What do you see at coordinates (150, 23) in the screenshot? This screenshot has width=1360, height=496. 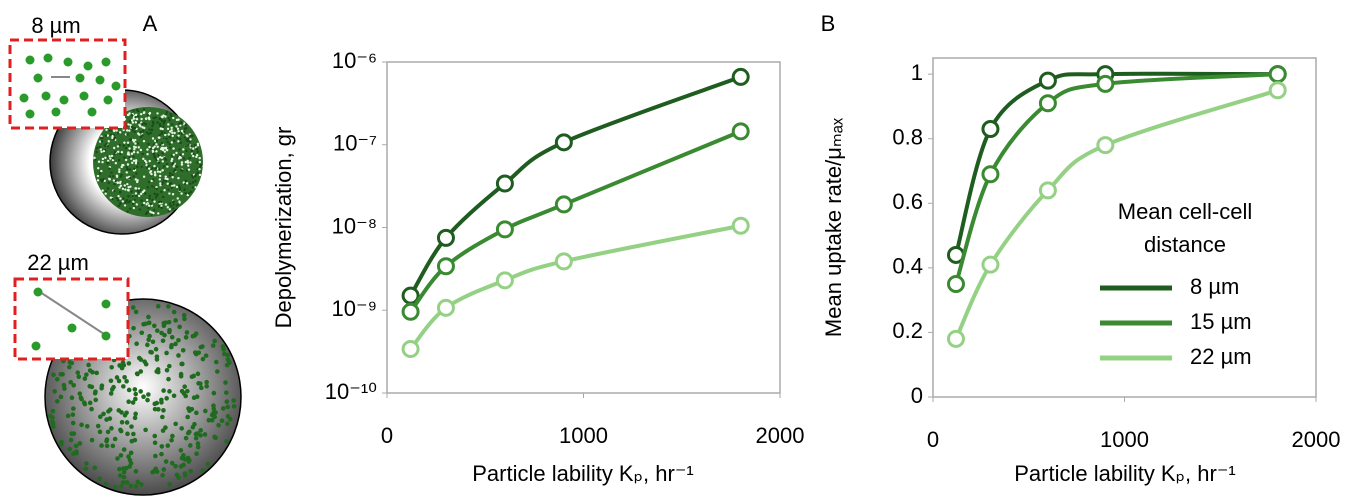 I see `panel-label: A` at bounding box center [150, 23].